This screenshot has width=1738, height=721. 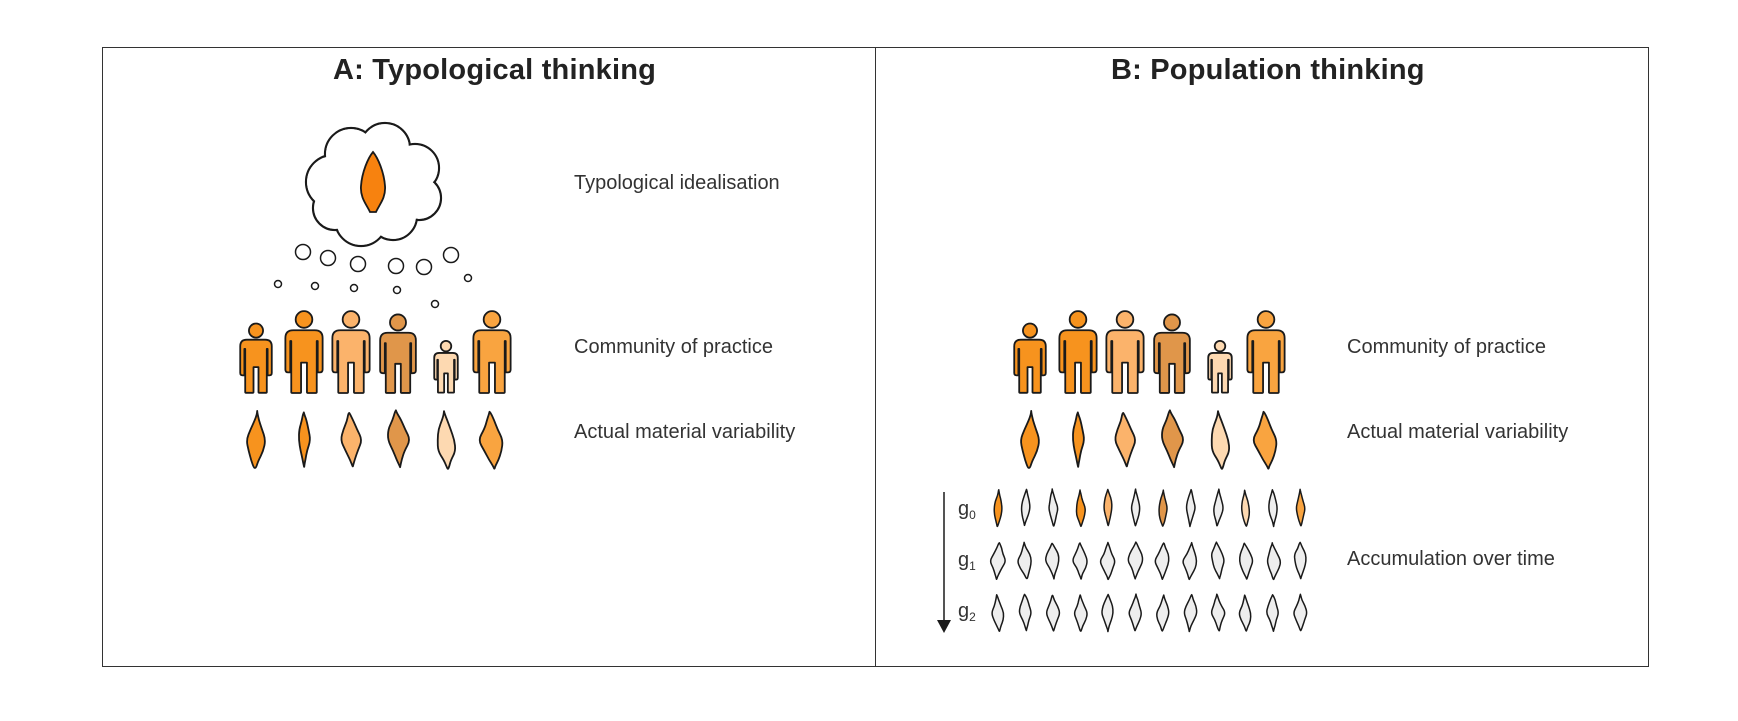 What do you see at coordinates (375, 352) in the screenshot?
I see `community-a` at bounding box center [375, 352].